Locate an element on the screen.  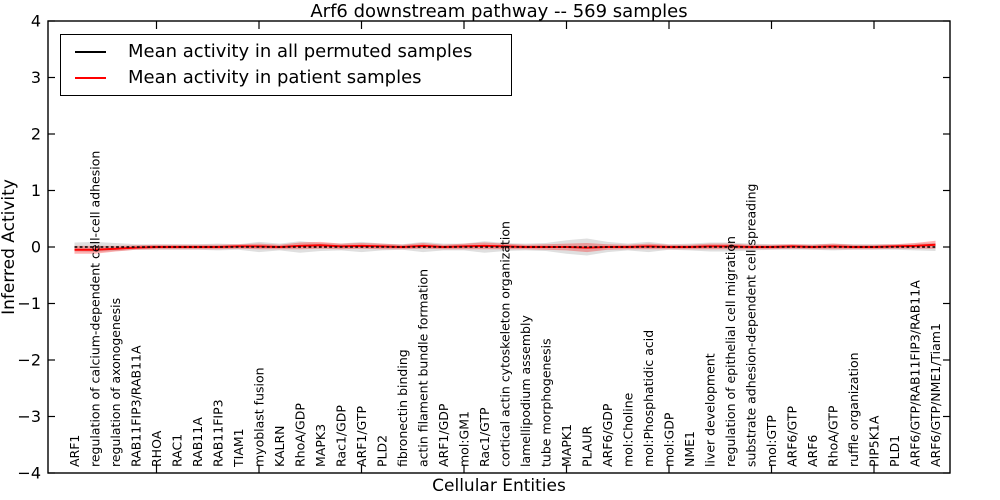
x-category-label: fibronectin binding is located at coordinates (402, 408).